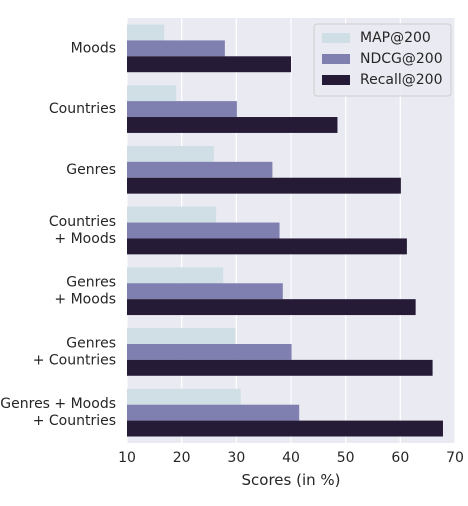 Image resolution: width=468 pixels, height=506 pixels. Describe the element at coordinates (91, 170) in the screenshot. I see `category-label: Genres` at that location.